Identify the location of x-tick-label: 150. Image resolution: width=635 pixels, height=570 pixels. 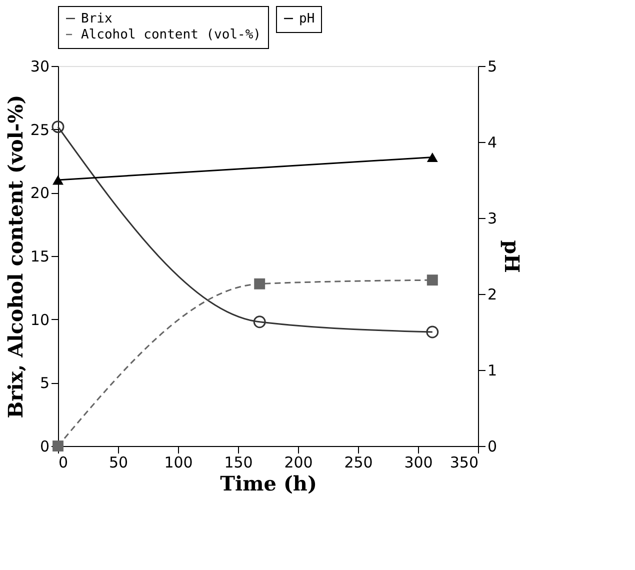
(238, 463).